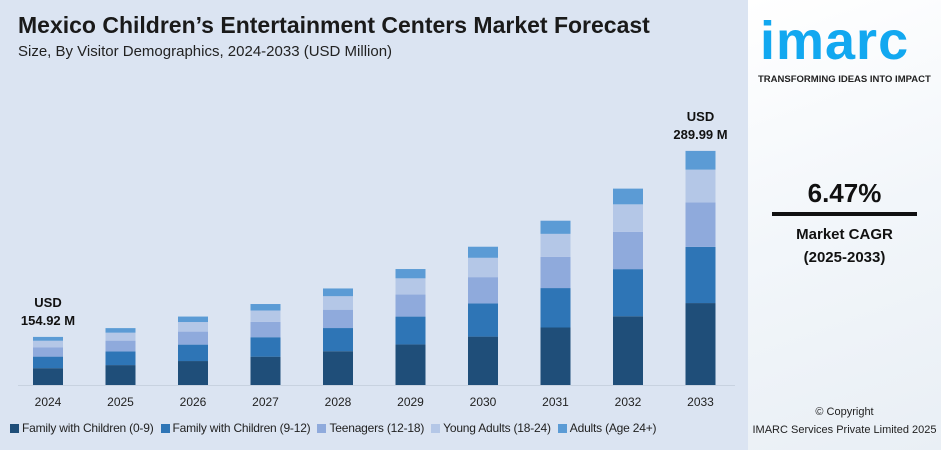 The height and width of the screenshot is (450, 941). Describe the element at coordinates (483, 402) in the screenshot. I see `x-tick-label: 2030` at that location.